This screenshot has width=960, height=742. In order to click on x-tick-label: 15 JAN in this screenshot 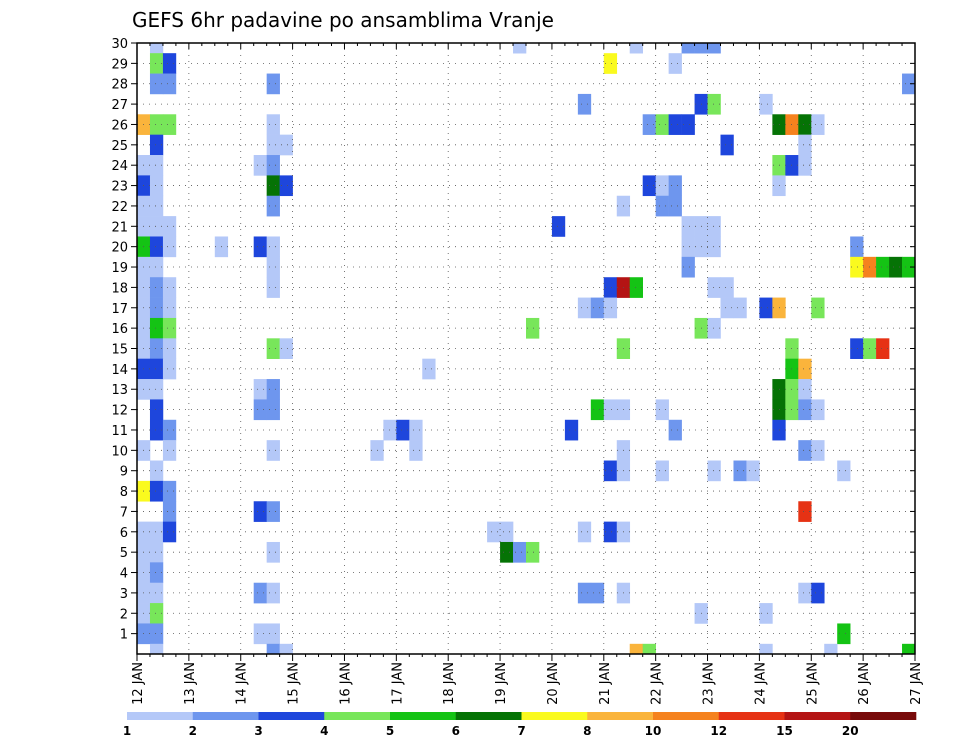, I will do `click(294, 683)`.